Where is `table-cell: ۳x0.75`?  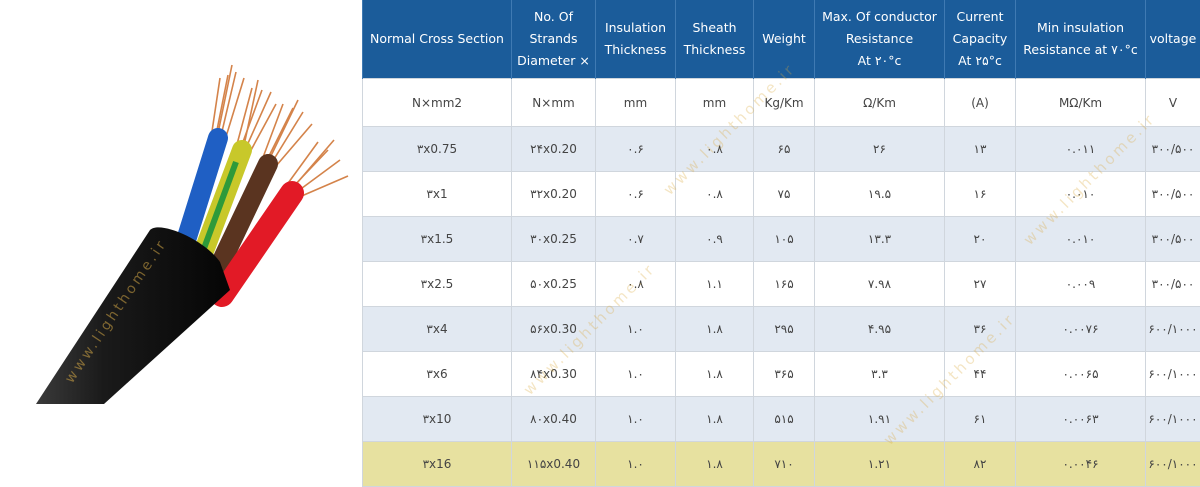 table-cell: ۳x0.75 is located at coordinates (437, 149).